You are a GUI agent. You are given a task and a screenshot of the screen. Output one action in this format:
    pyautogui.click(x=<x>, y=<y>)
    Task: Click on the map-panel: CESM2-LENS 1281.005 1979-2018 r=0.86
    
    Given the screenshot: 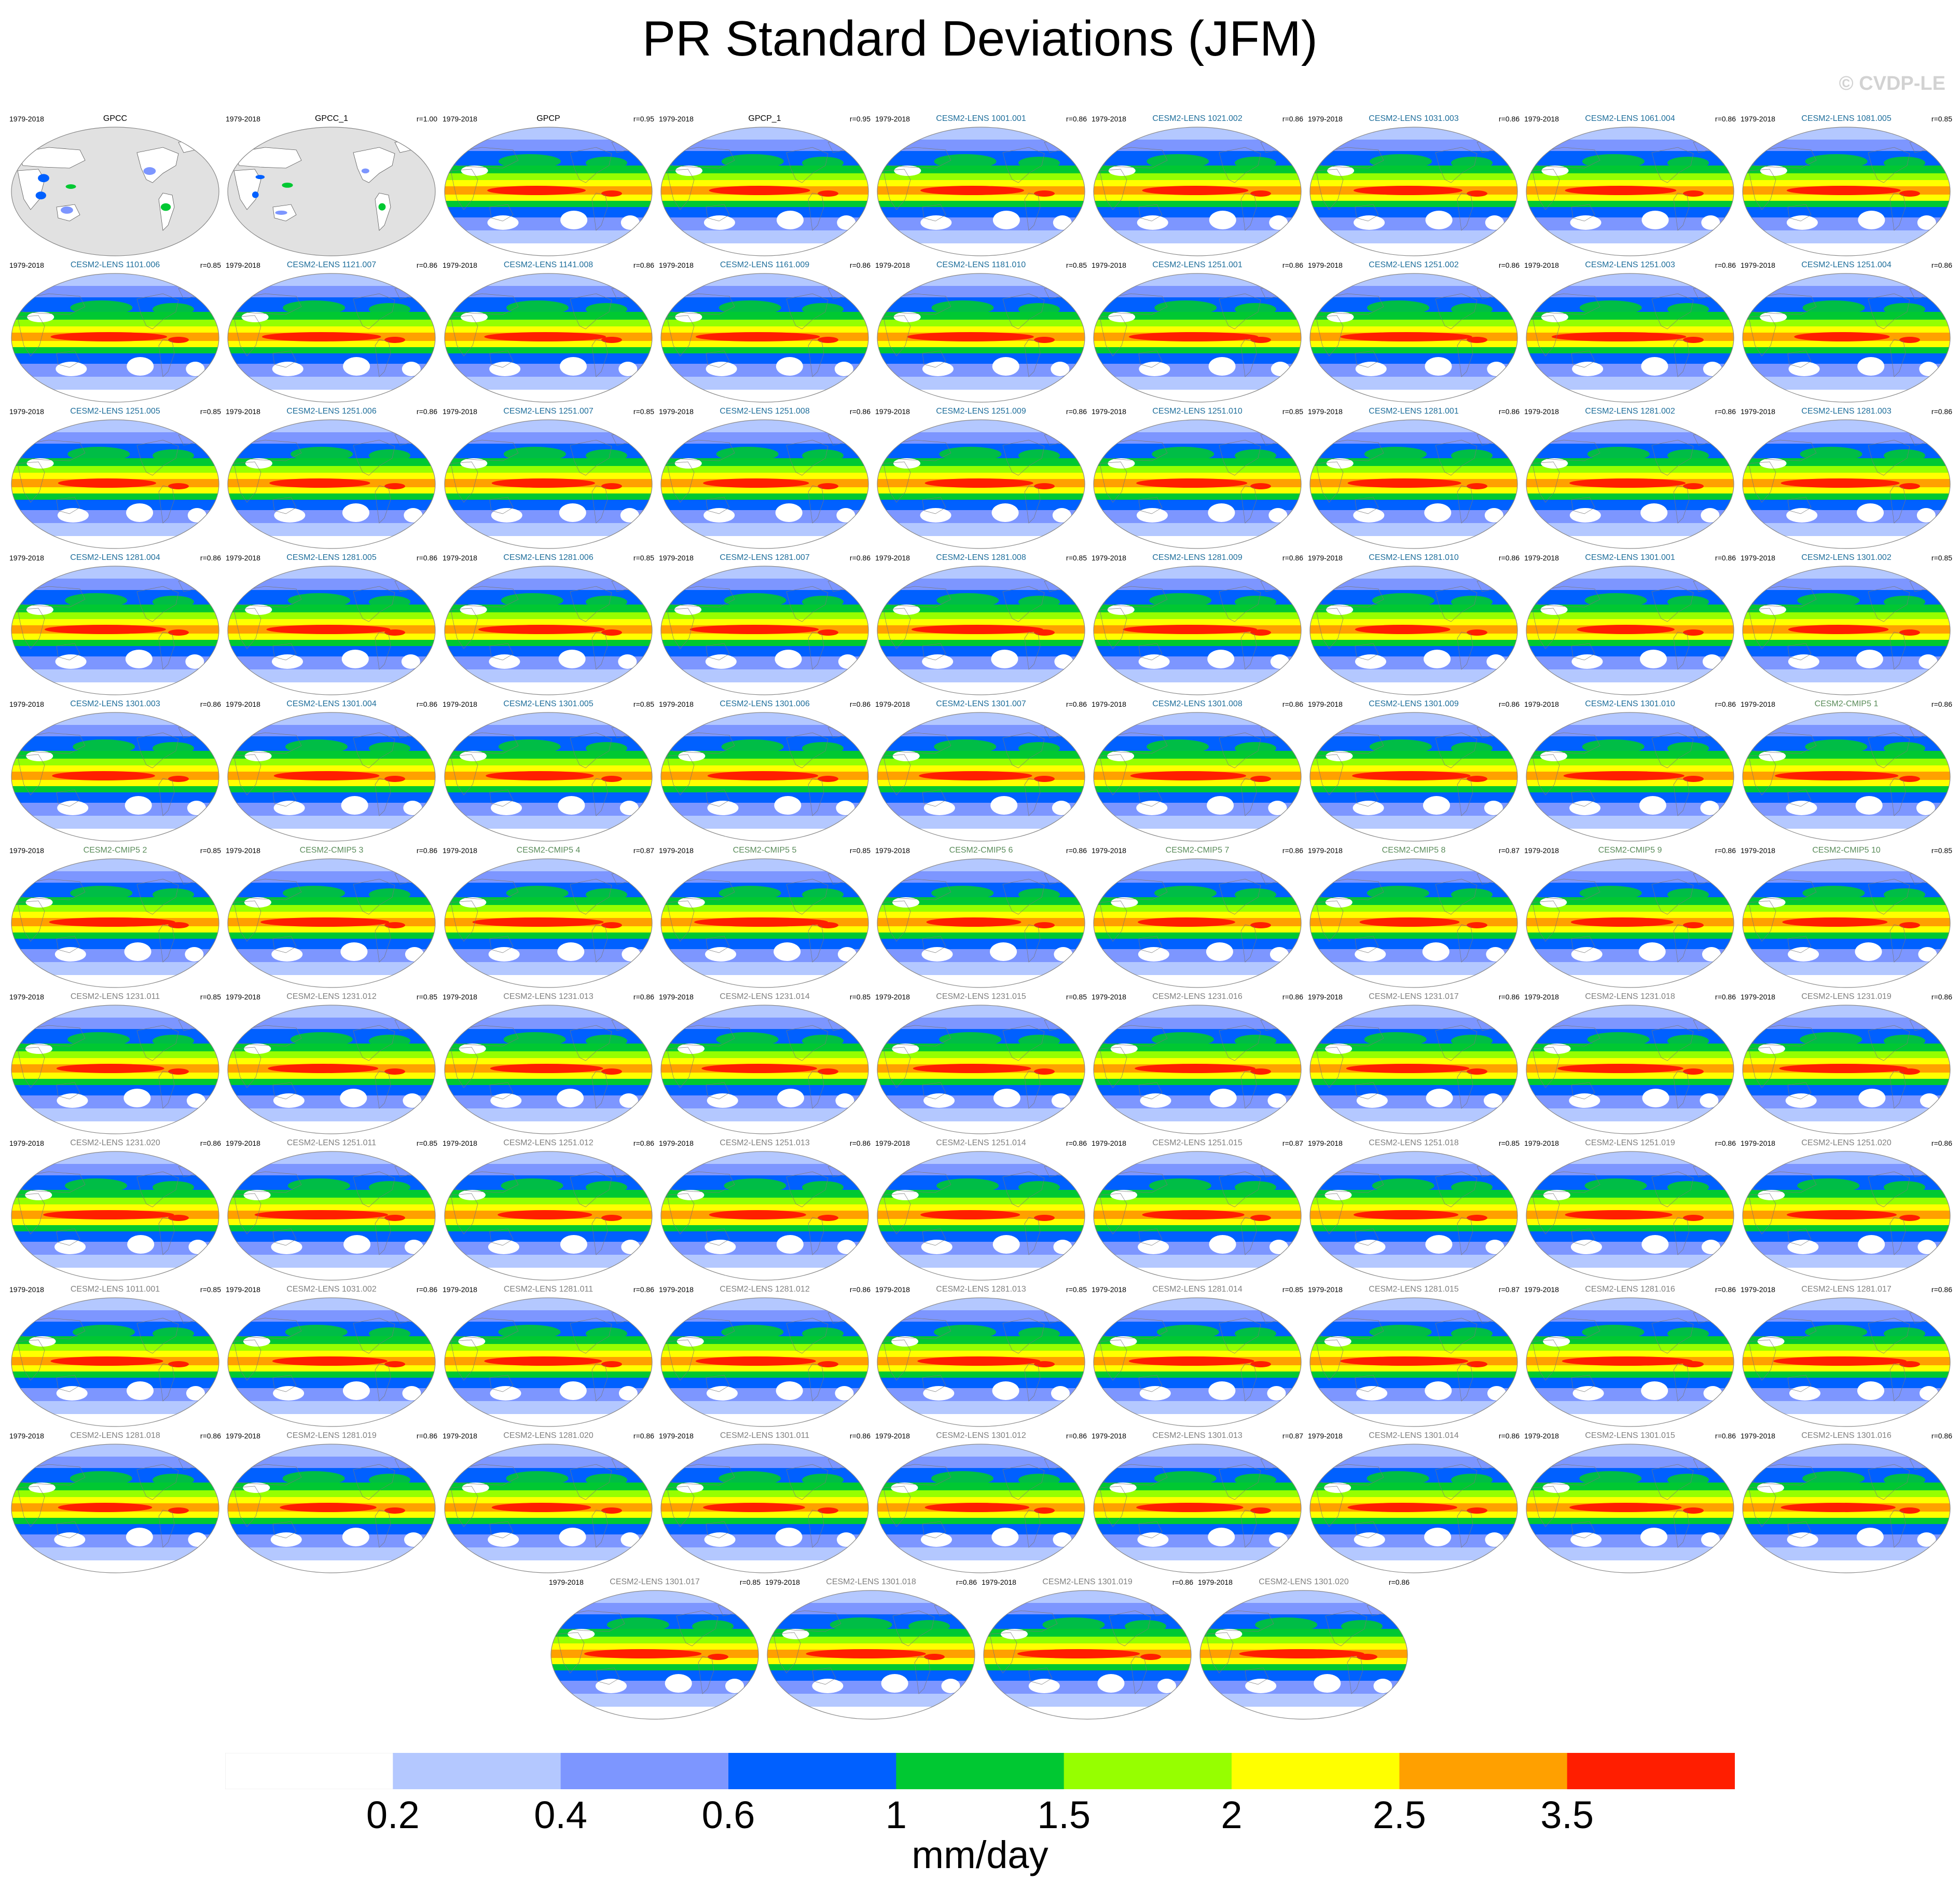 What is the action you would take?
    pyautogui.click(x=331, y=627)
    